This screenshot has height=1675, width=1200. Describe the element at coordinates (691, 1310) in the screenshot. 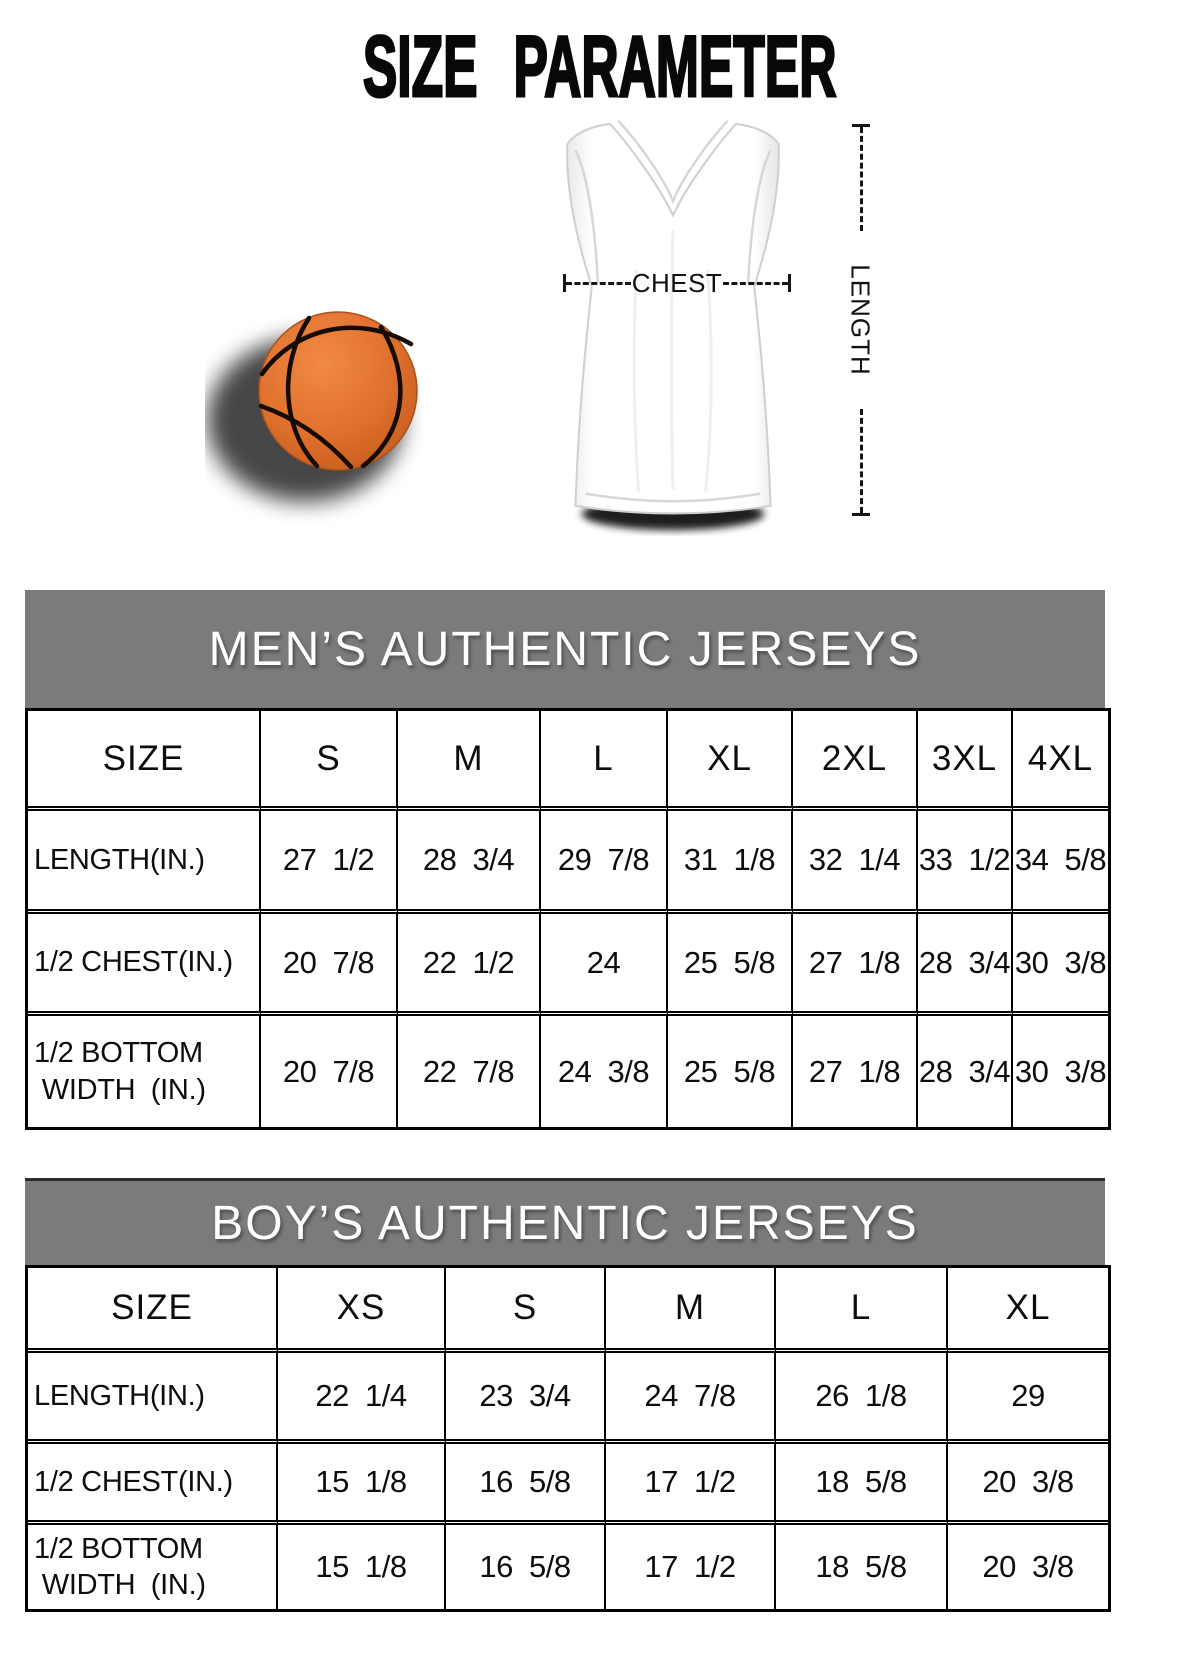

I see `boys-col-m: M` at that location.